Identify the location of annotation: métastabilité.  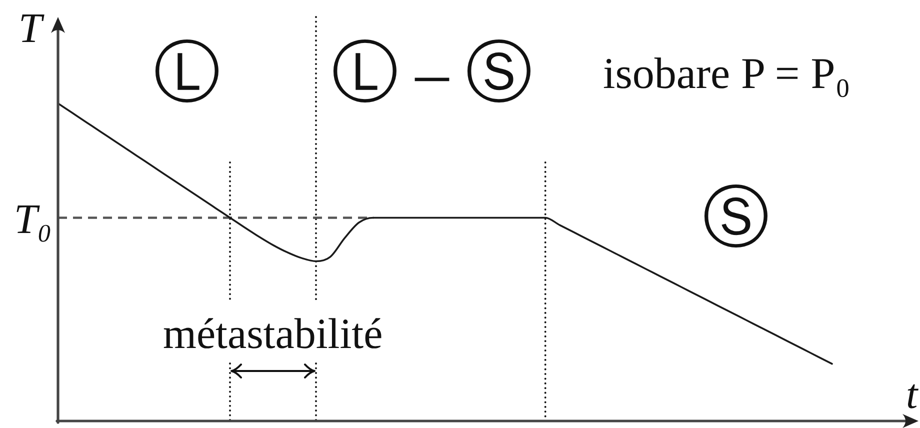
(273, 334).